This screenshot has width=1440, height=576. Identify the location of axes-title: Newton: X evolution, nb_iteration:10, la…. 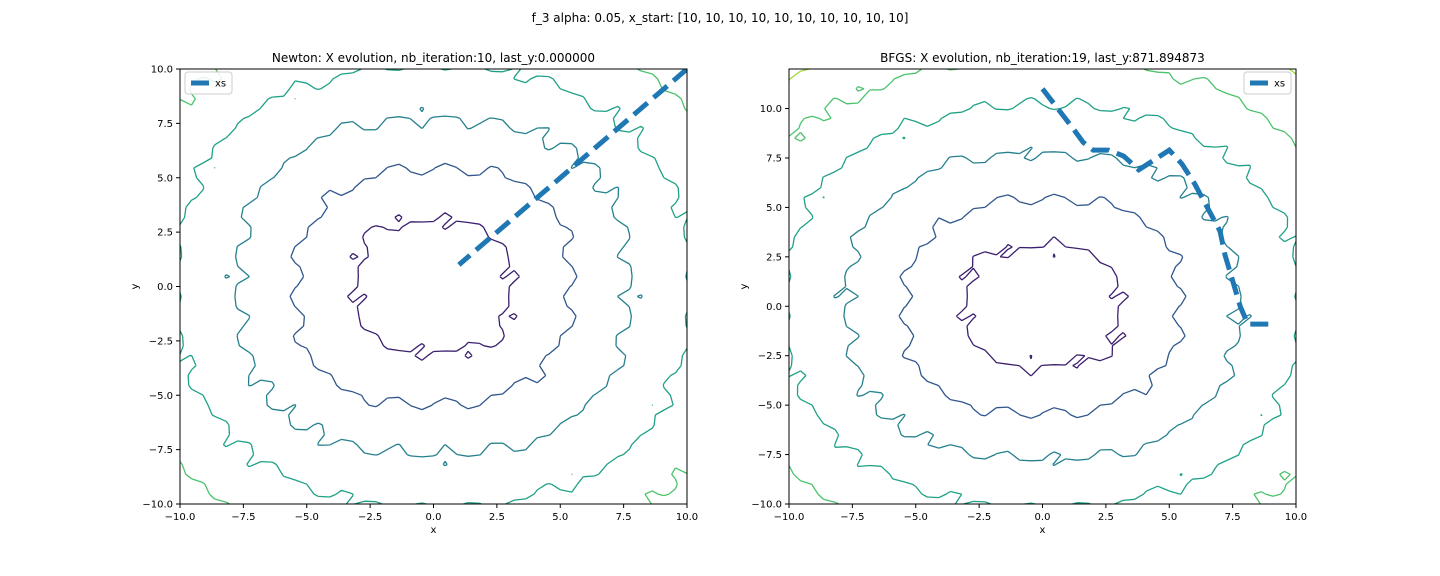
(433, 58).